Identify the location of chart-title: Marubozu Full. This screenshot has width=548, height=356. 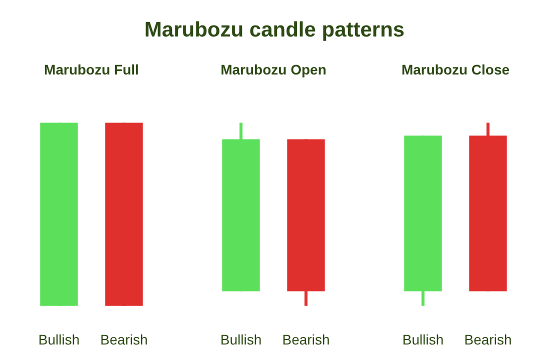
(91, 70).